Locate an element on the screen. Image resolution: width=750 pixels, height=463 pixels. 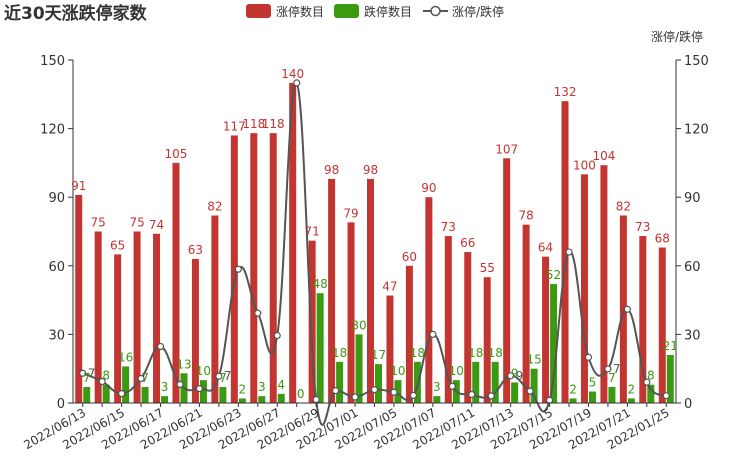
data-label-limit-down: 13 is located at coordinates (183, 364).